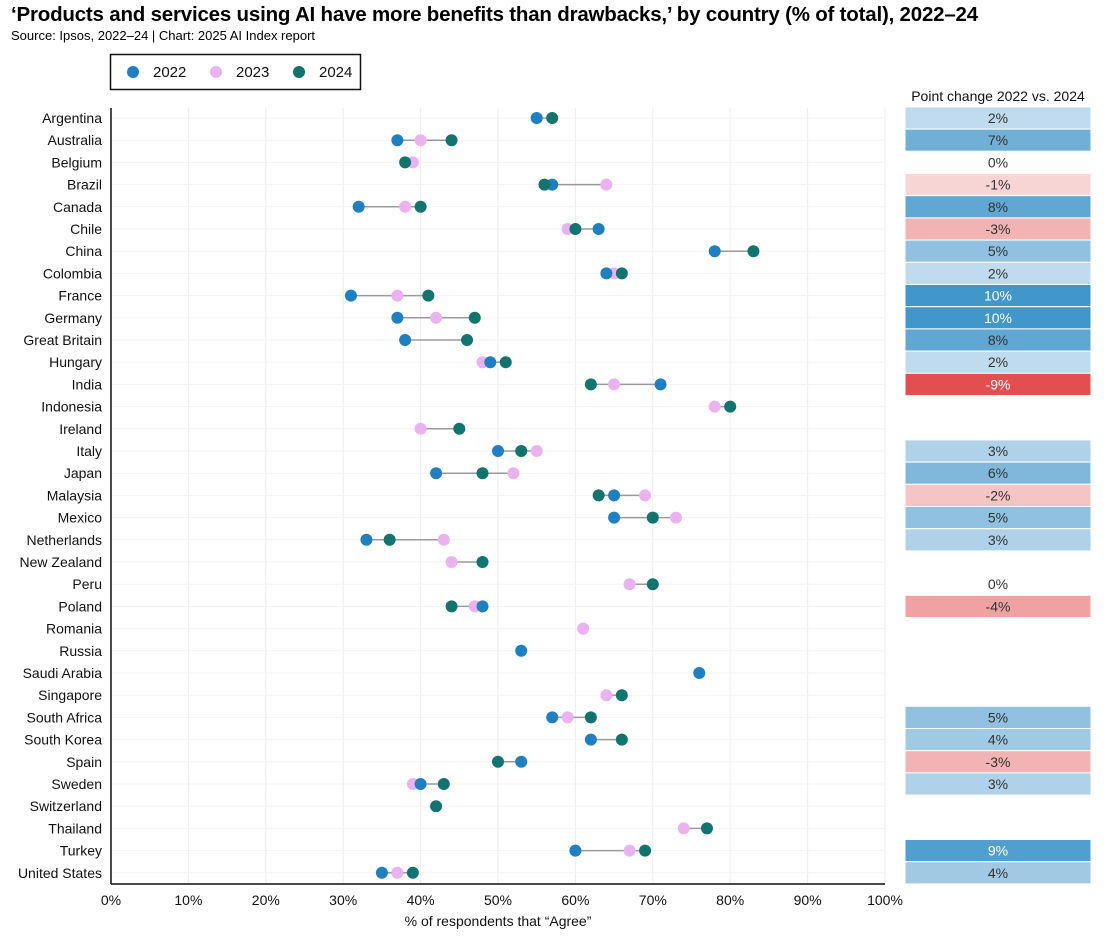  I want to click on x-tick-label: 0%, so click(111, 900).